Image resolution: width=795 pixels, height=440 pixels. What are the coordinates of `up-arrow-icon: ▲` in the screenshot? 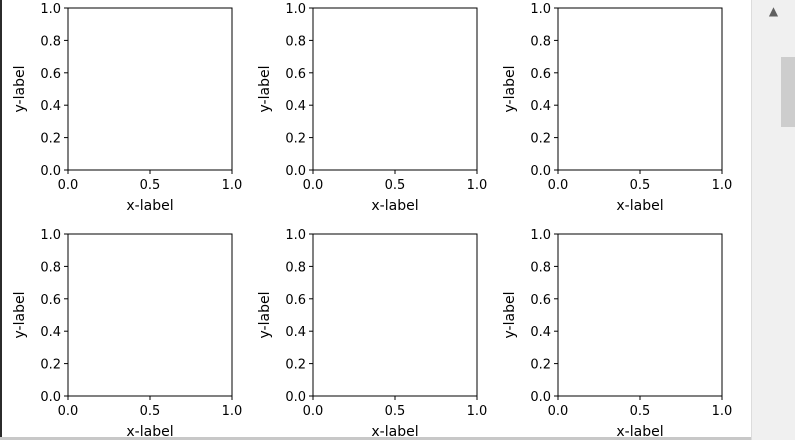 It's located at (773, 11).